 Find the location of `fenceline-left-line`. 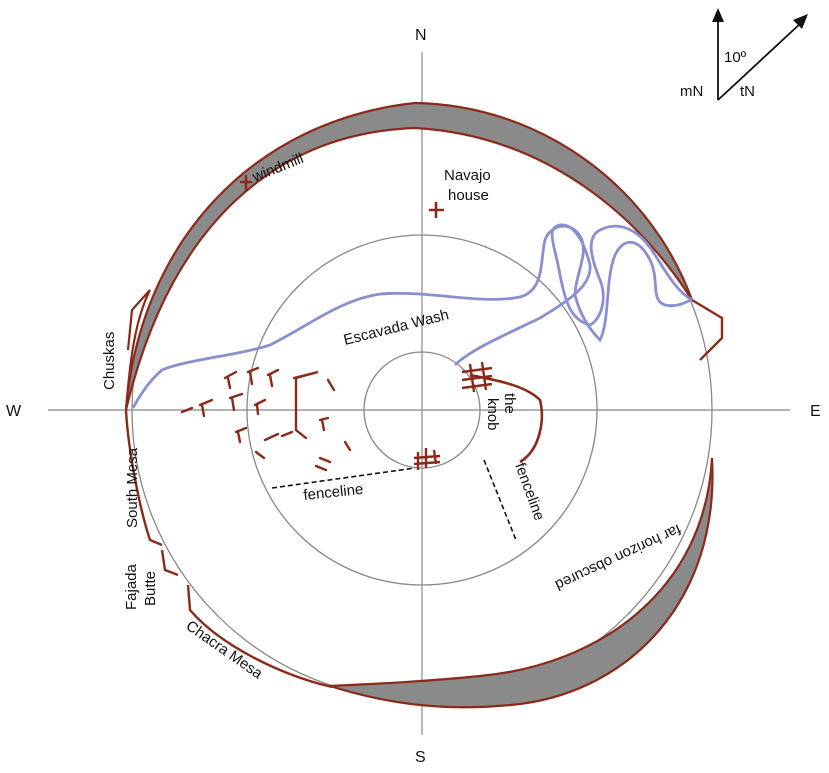

fenceline-left-line is located at coordinates (343, 478).